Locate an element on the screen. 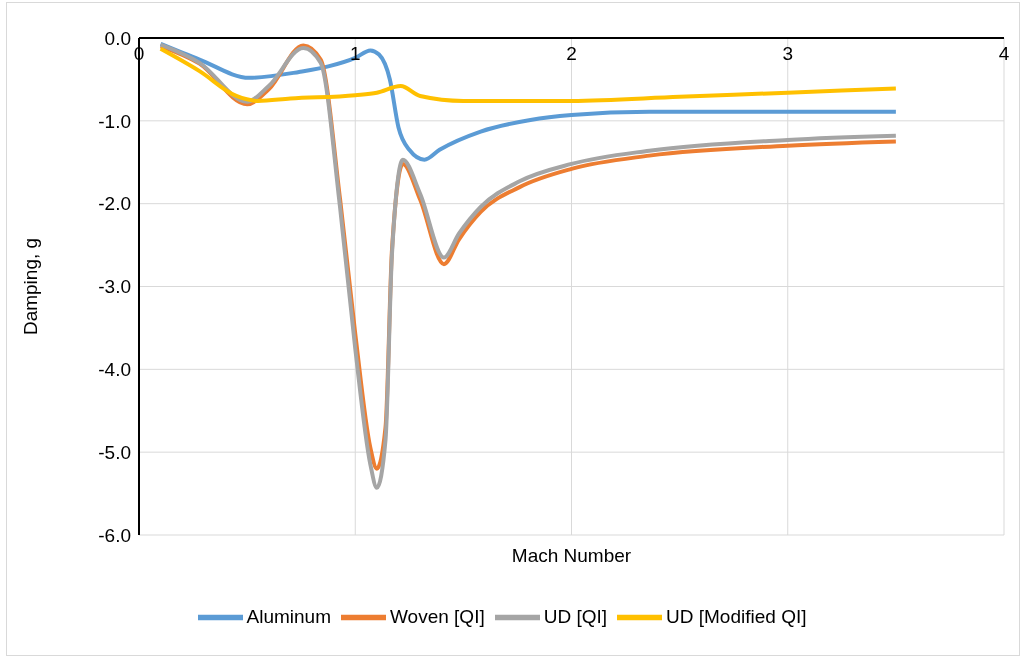 The width and height of the screenshot is (1025, 660). y-tick-label: -3.0 is located at coordinates (114, 287).